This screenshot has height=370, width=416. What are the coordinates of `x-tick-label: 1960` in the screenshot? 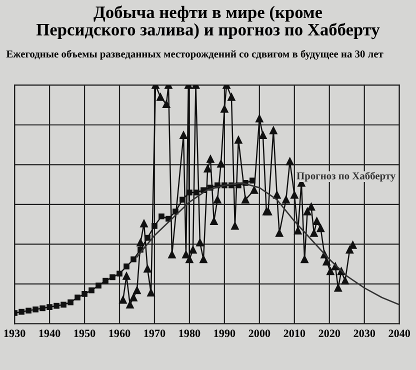 It's located at (119, 334).